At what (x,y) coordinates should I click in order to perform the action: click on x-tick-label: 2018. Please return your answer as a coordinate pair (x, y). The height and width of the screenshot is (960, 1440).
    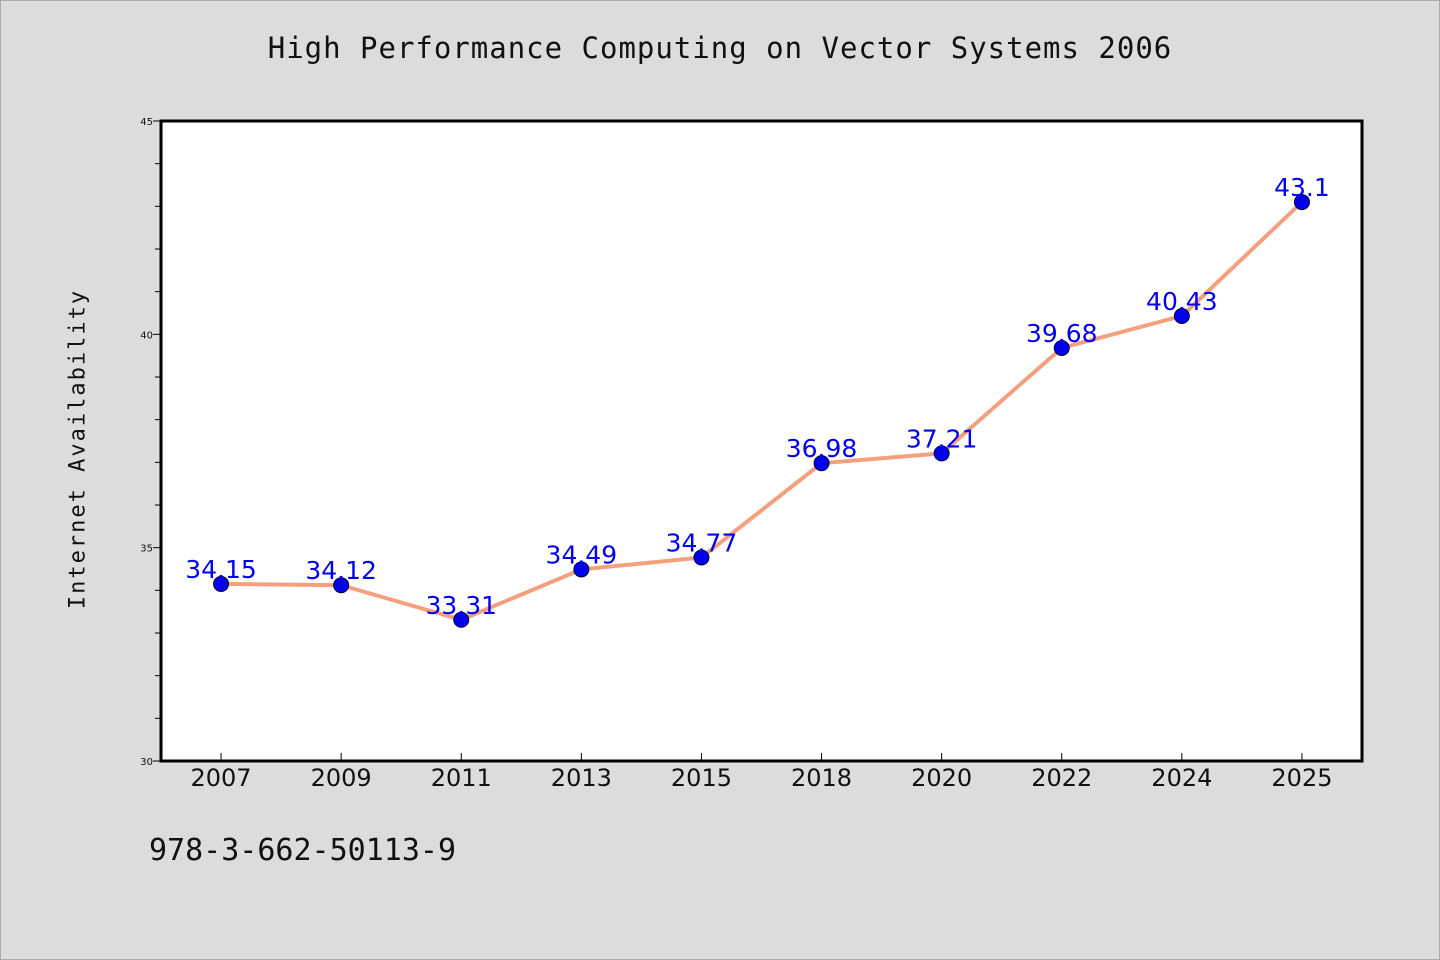
    Looking at the image, I should click on (821, 778).